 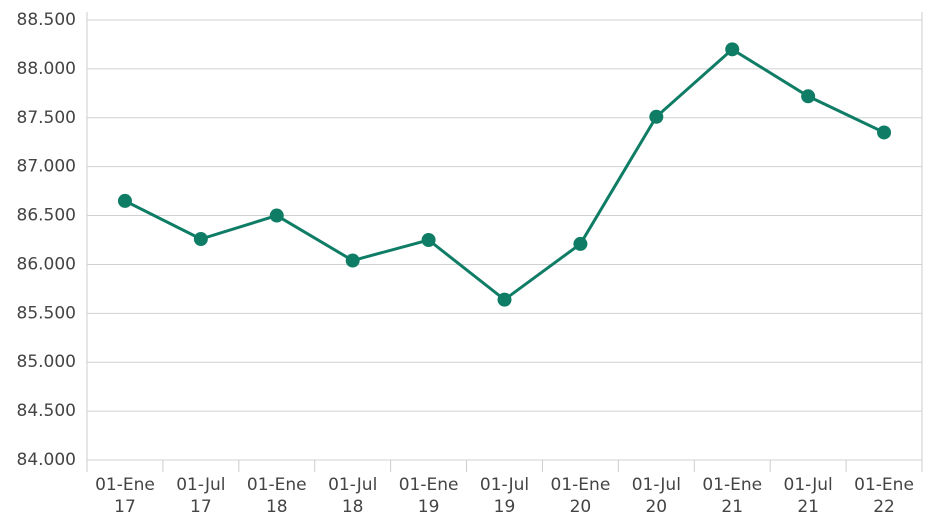 What do you see at coordinates (46, 313) in the screenshot?
I see `y-tick-label: 85.500` at bounding box center [46, 313].